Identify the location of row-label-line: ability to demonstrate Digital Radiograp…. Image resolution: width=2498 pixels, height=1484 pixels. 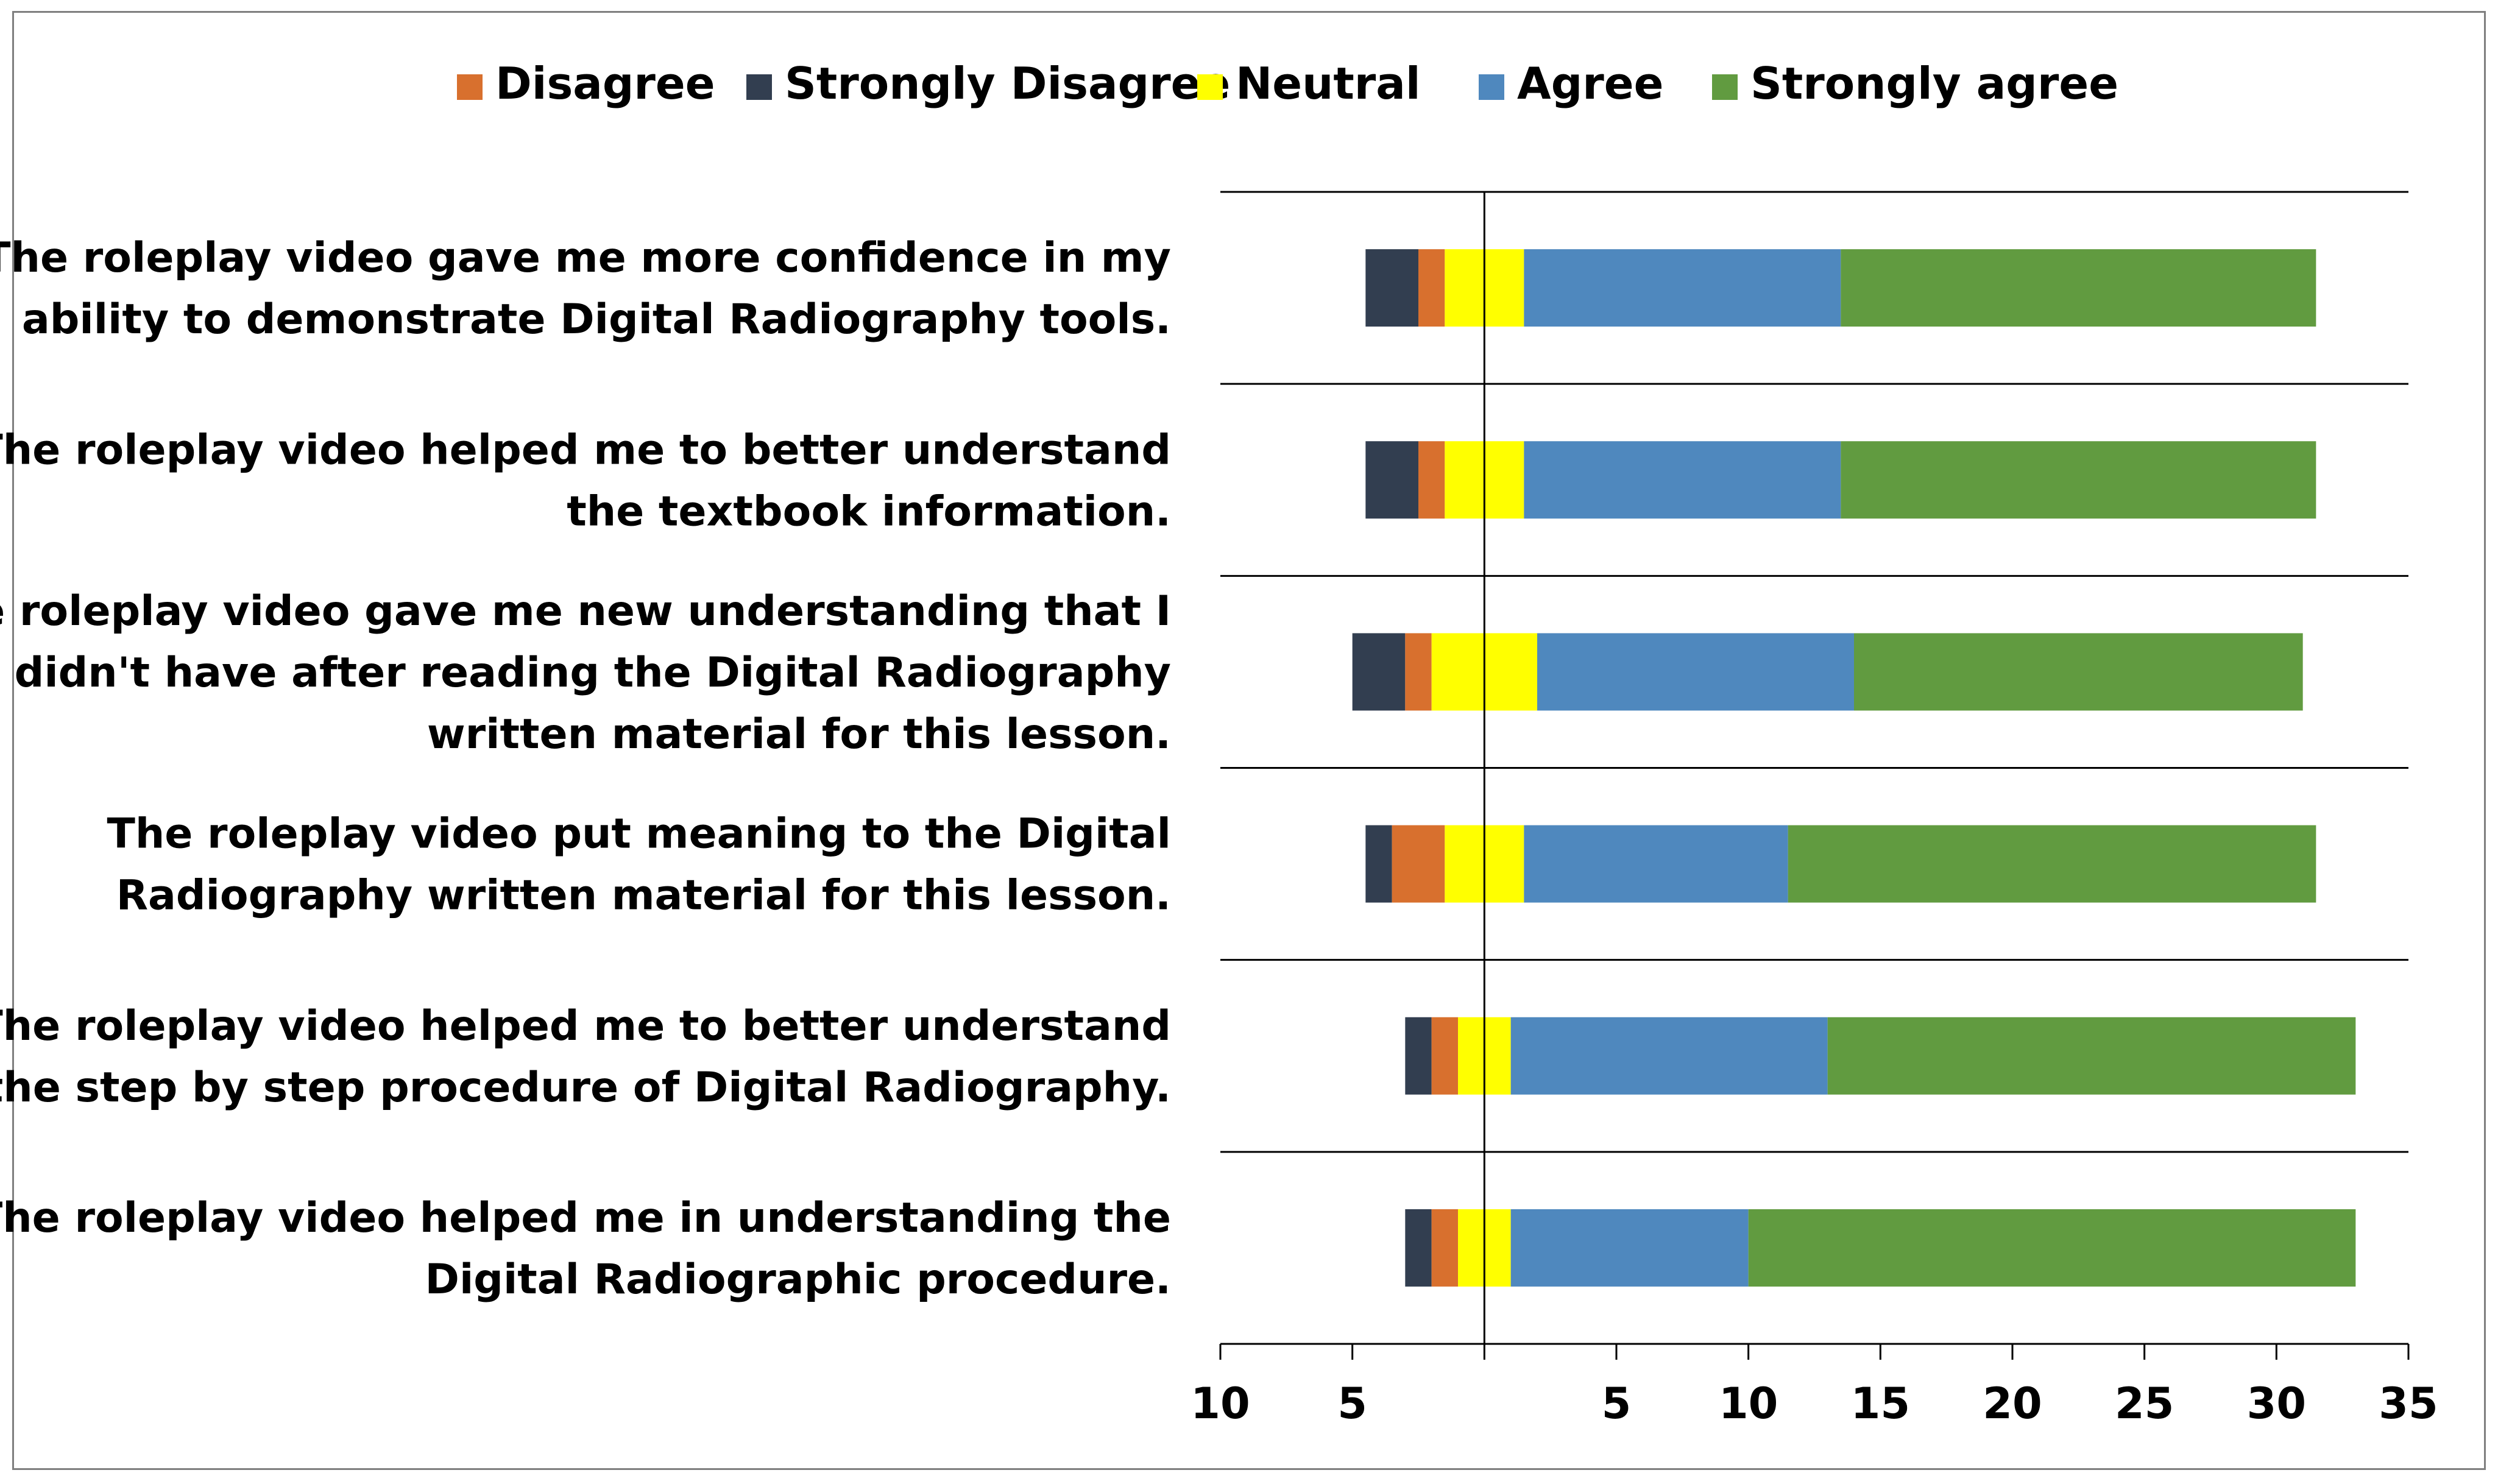
(596, 319).